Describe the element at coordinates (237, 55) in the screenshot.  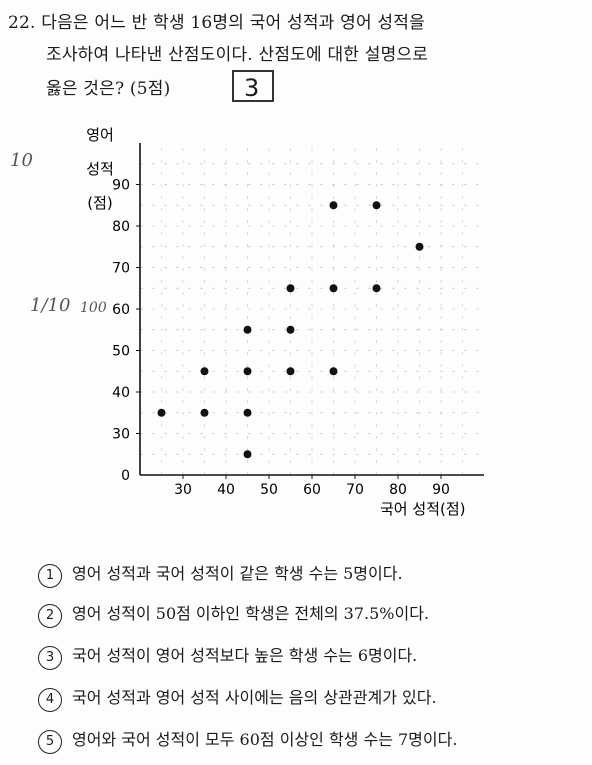
I see `question-line-2: 조사하여 나타낸 산점도이다. 산점도에 대한 설명으로` at that location.